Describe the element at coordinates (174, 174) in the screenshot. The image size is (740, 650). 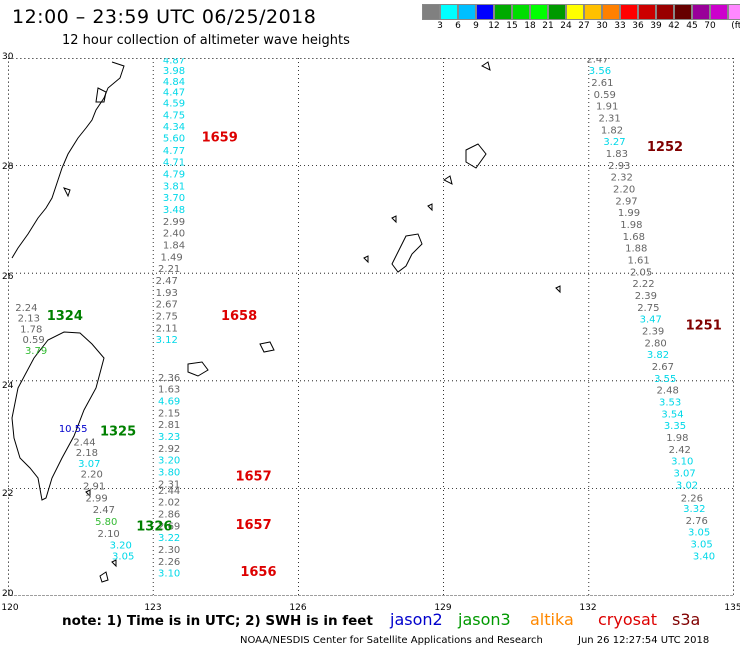
I see `wave-height-value: 4.79` at that location.